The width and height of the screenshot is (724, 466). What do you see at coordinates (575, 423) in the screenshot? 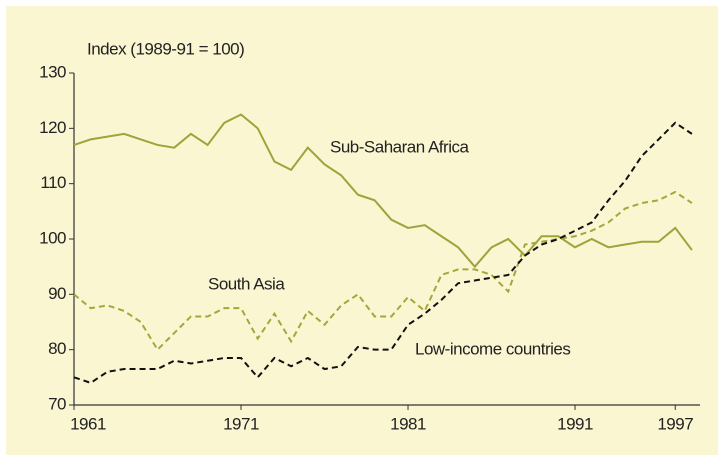
I see `x-tick-label: 1991` at bounding box center [575, 423].